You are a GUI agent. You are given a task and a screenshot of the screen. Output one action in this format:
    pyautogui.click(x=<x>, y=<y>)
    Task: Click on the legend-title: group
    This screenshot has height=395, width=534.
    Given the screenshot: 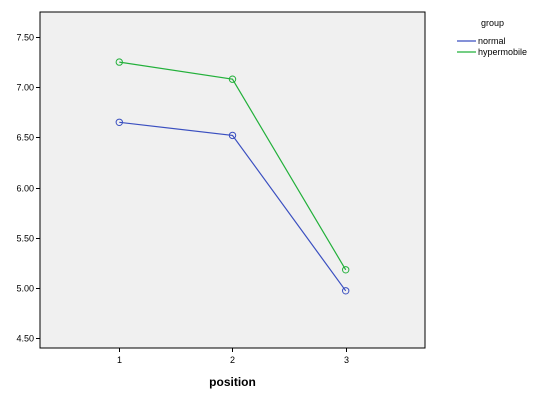 What is the action you would take?
    pyautogui.click(x=492, y=23)
    